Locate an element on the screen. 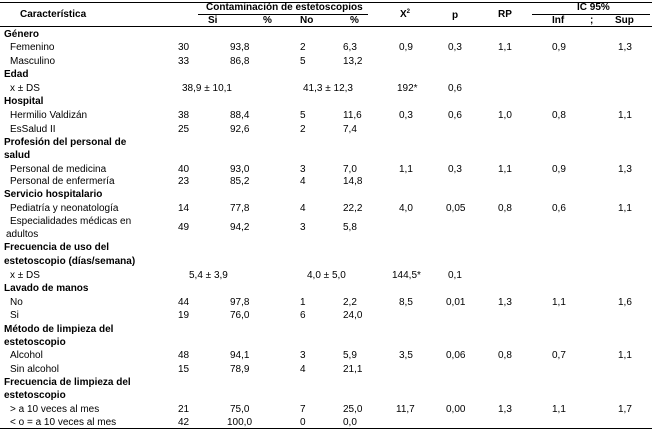 Image resolution: width=652 pixels, height=431 pixels. cell-p: 0,06 is located at coordinates (456, 355).